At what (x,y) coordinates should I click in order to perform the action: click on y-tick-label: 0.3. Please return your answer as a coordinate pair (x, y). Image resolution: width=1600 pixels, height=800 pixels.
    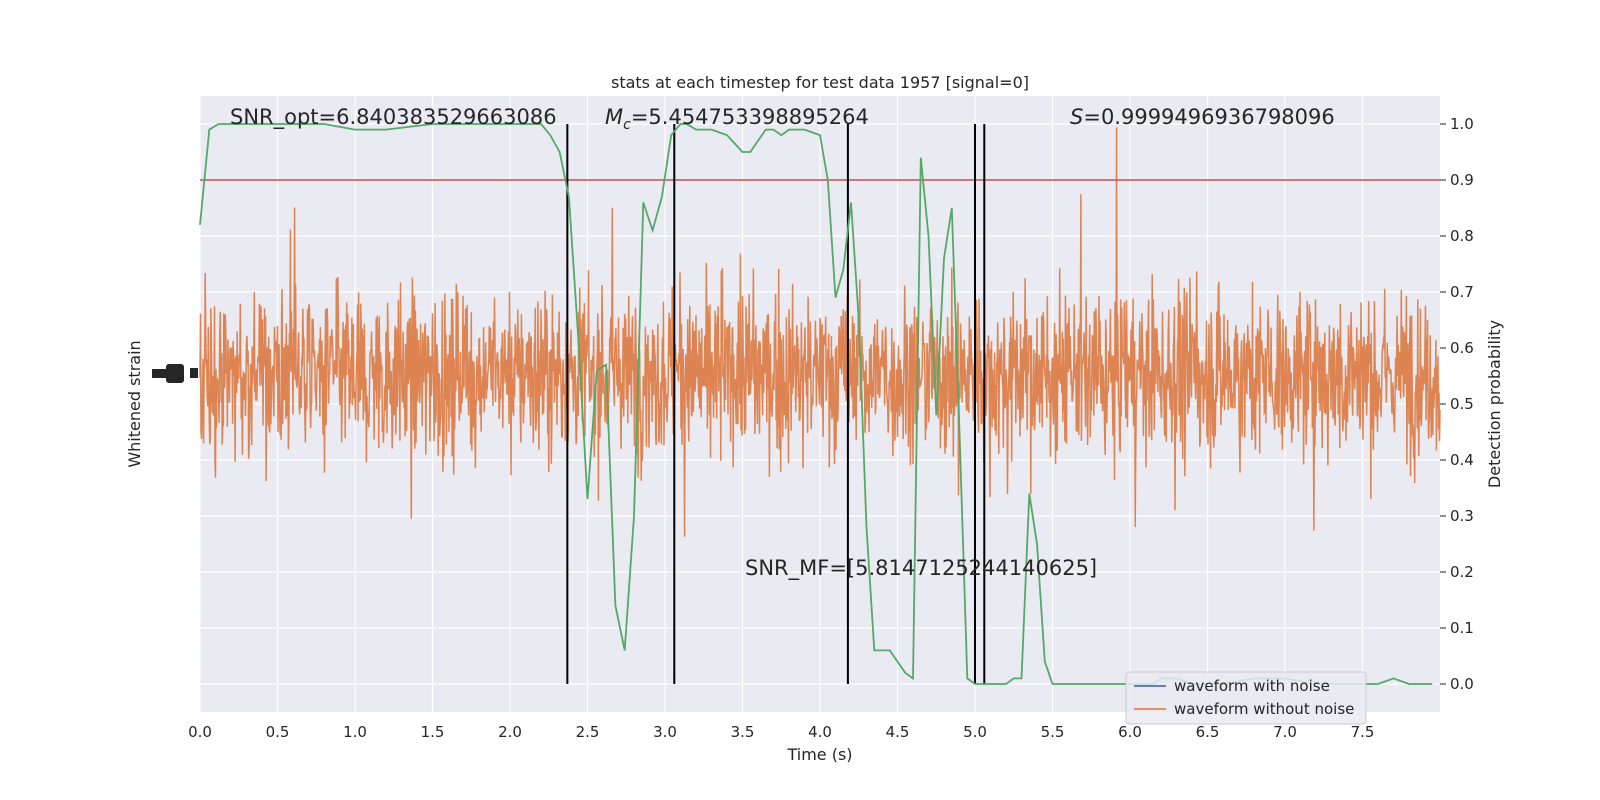
    Looking at the image, I should click on (1462, 516).